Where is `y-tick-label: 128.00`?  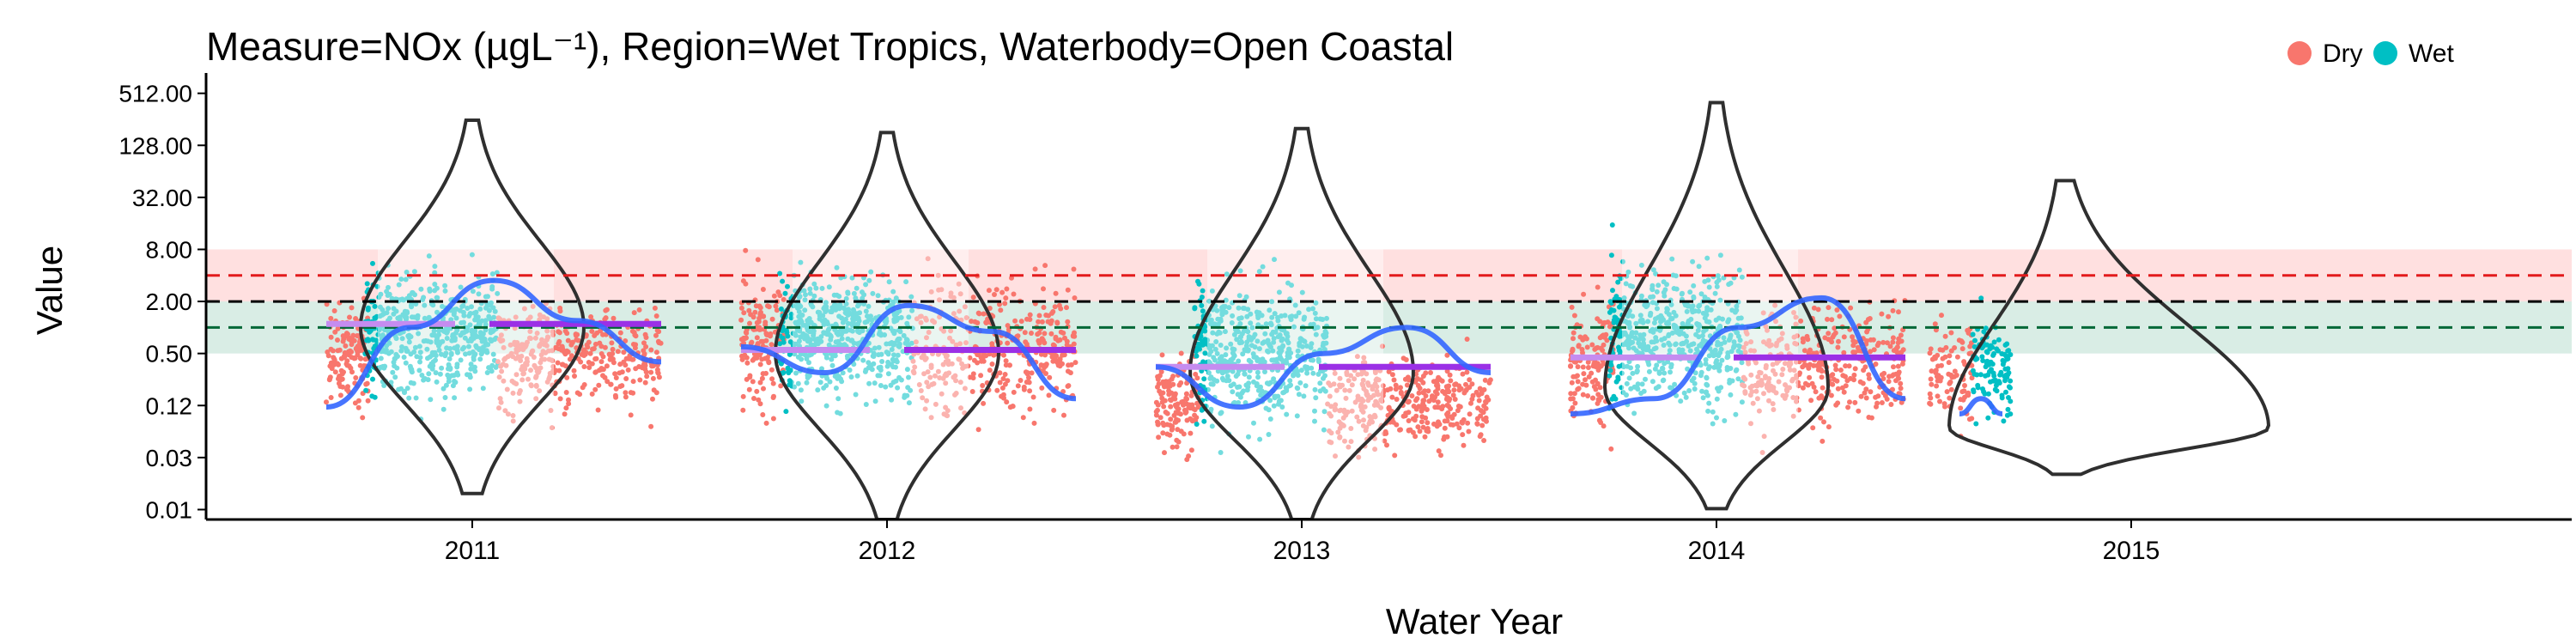
y-tick-label: 128.00 is located at coordinates (155, 145).